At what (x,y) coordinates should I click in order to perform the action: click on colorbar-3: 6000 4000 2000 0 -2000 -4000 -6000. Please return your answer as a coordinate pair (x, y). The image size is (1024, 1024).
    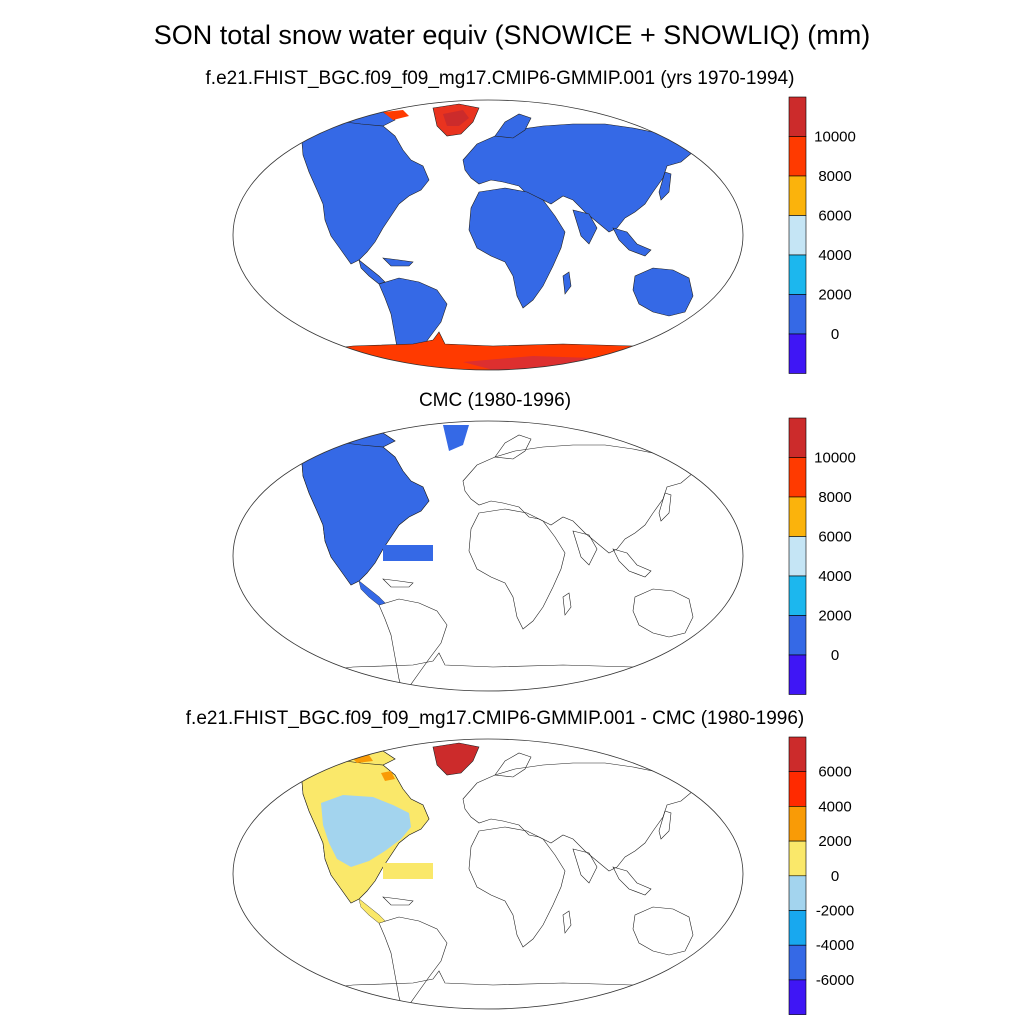
    Looking at the image, I should click on (821, 875).